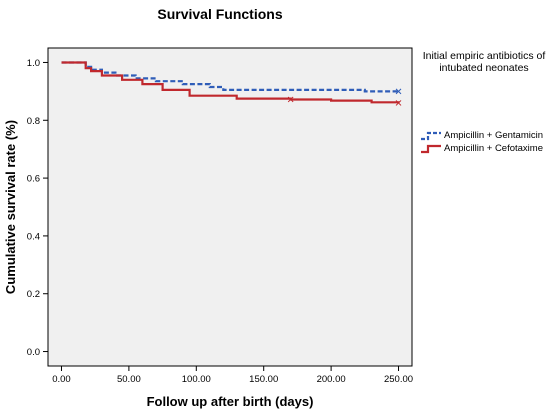 This screenshot has height=415, width=550. Describe the element at coordinates (230, 77) in the screenshot. I see `series-line-gentamicin` at that location.